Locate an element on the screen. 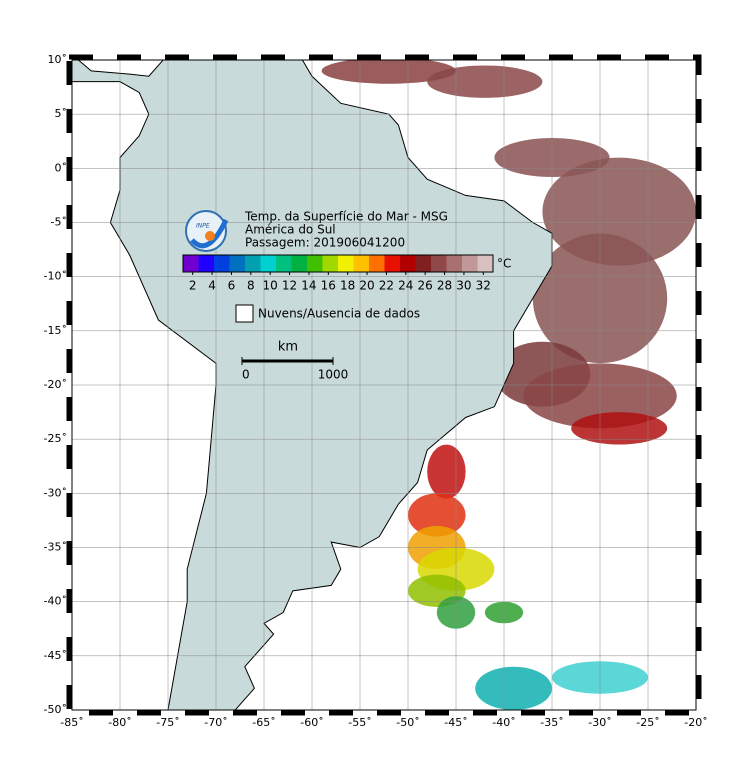 This screenshot has height=781, width=741. lon-tick-label: -85˚ is located at coordinates (71, 722).